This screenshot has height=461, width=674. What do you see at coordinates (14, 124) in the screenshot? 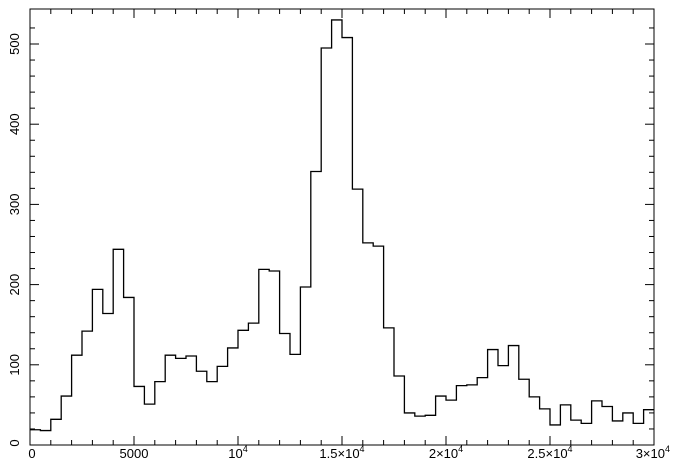
I see `y-tick-label: 400` at bounding box center [14, 124].